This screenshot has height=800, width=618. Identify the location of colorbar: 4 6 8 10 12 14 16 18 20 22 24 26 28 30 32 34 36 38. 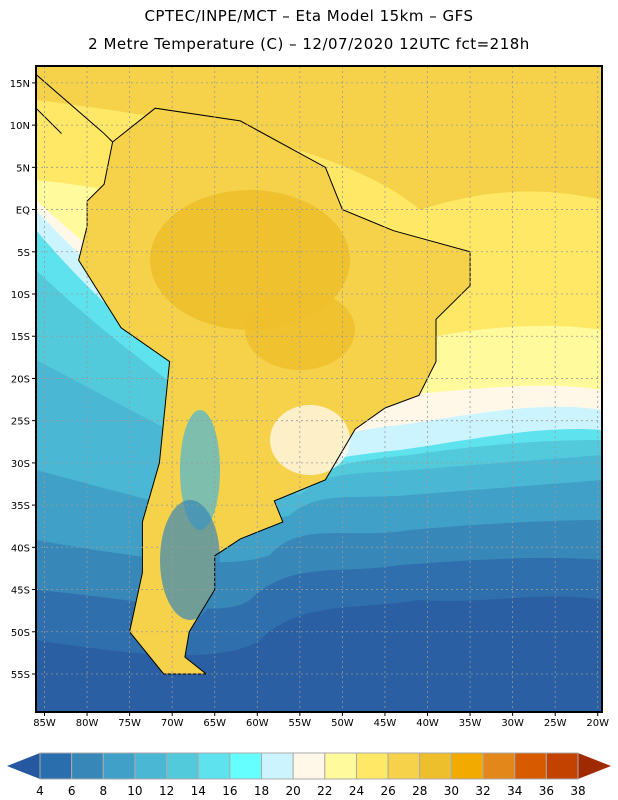
(309, 775).